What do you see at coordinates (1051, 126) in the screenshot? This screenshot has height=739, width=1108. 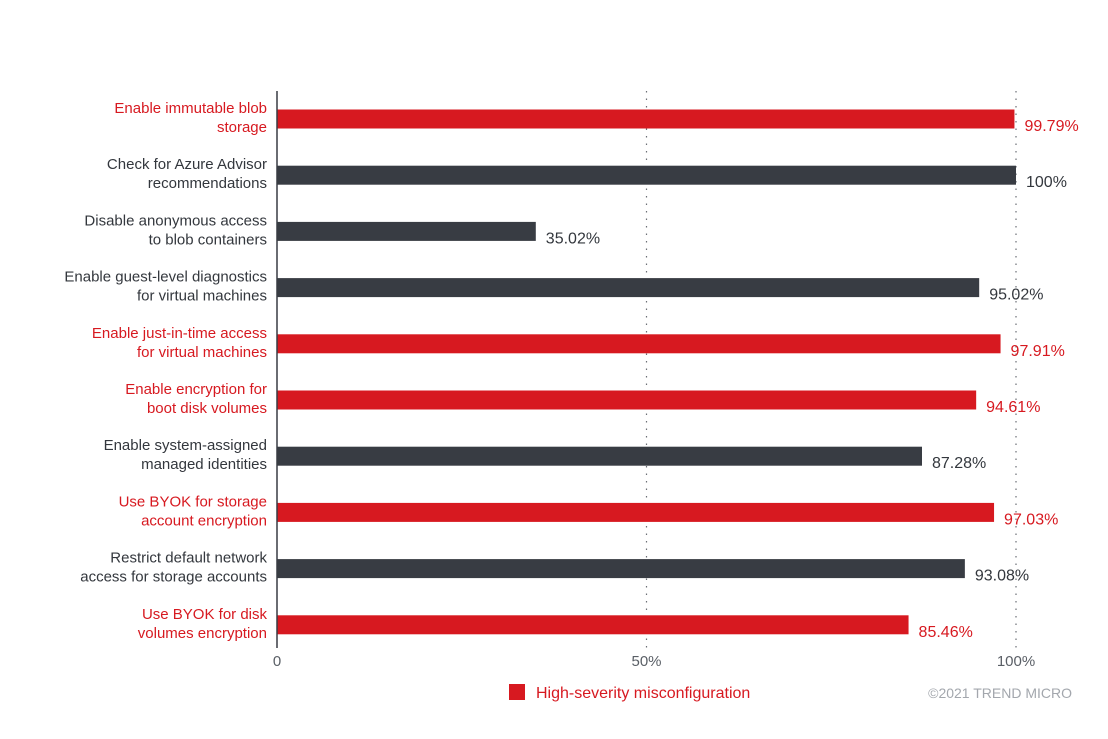 I see `value-label-0: 99.79%` at bounding box center [1051, 126].